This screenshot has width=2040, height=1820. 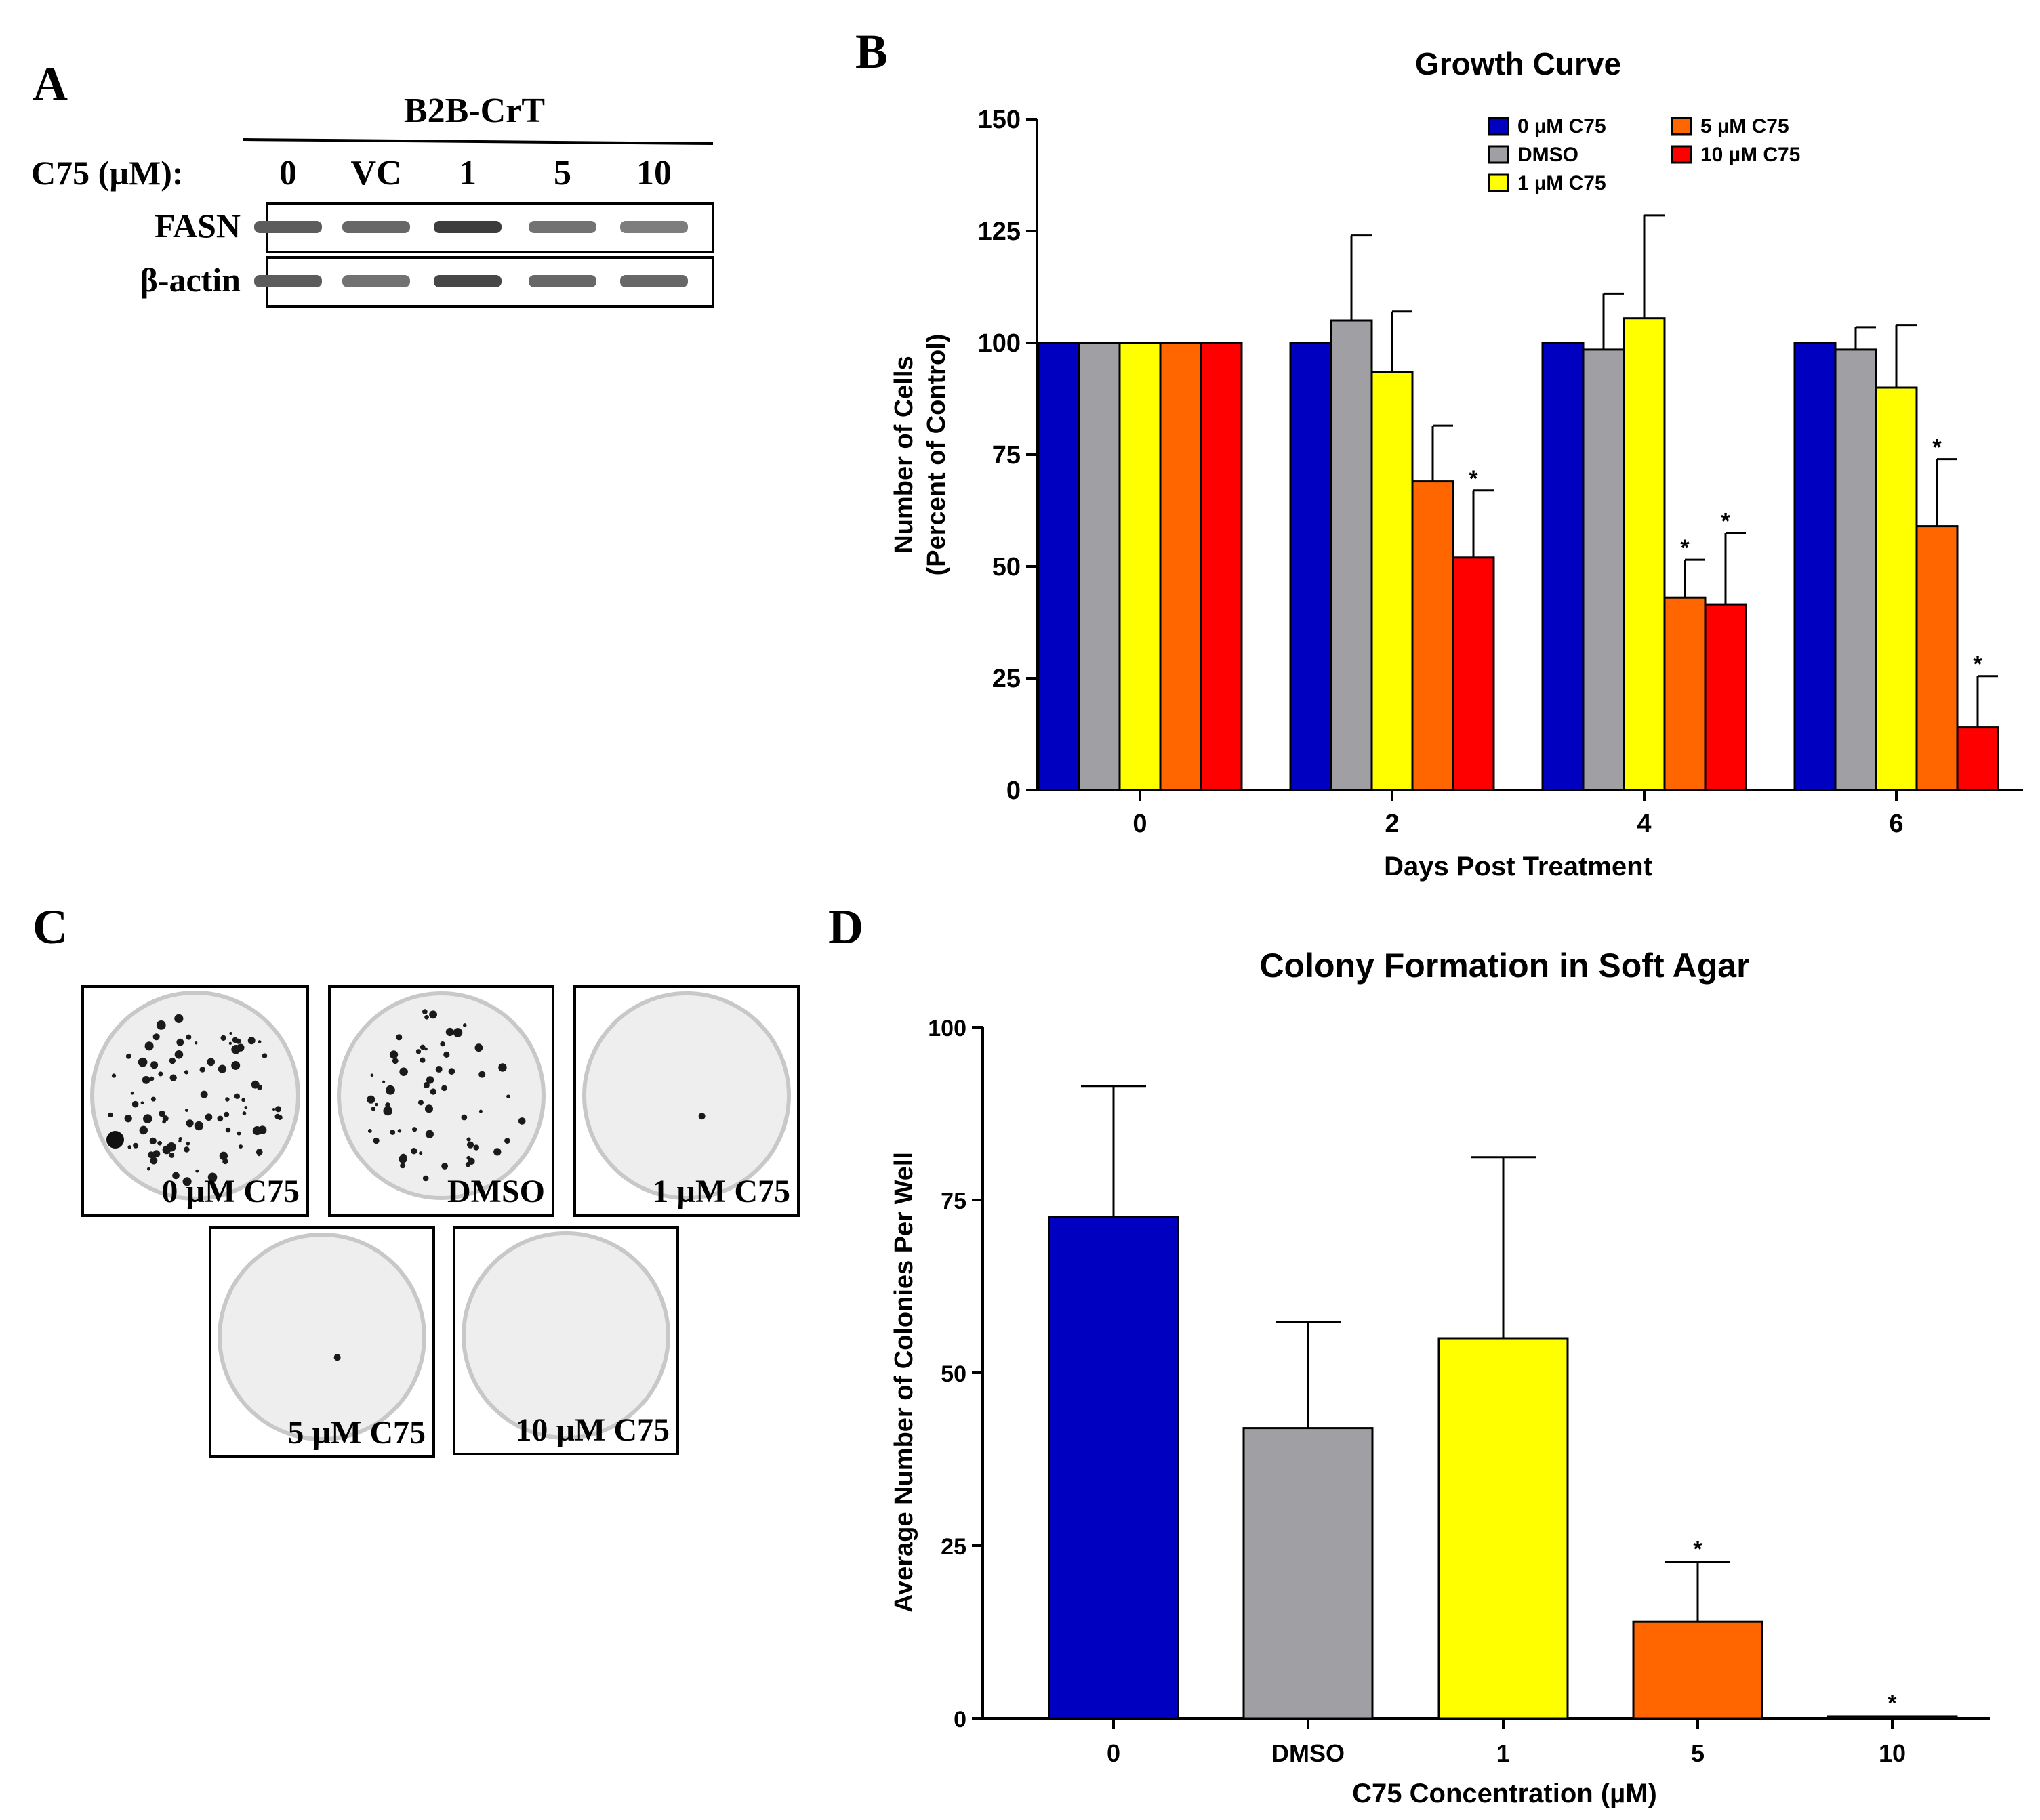 I want to click on x-tick-label: 5, so click(x=1698, y=1753).